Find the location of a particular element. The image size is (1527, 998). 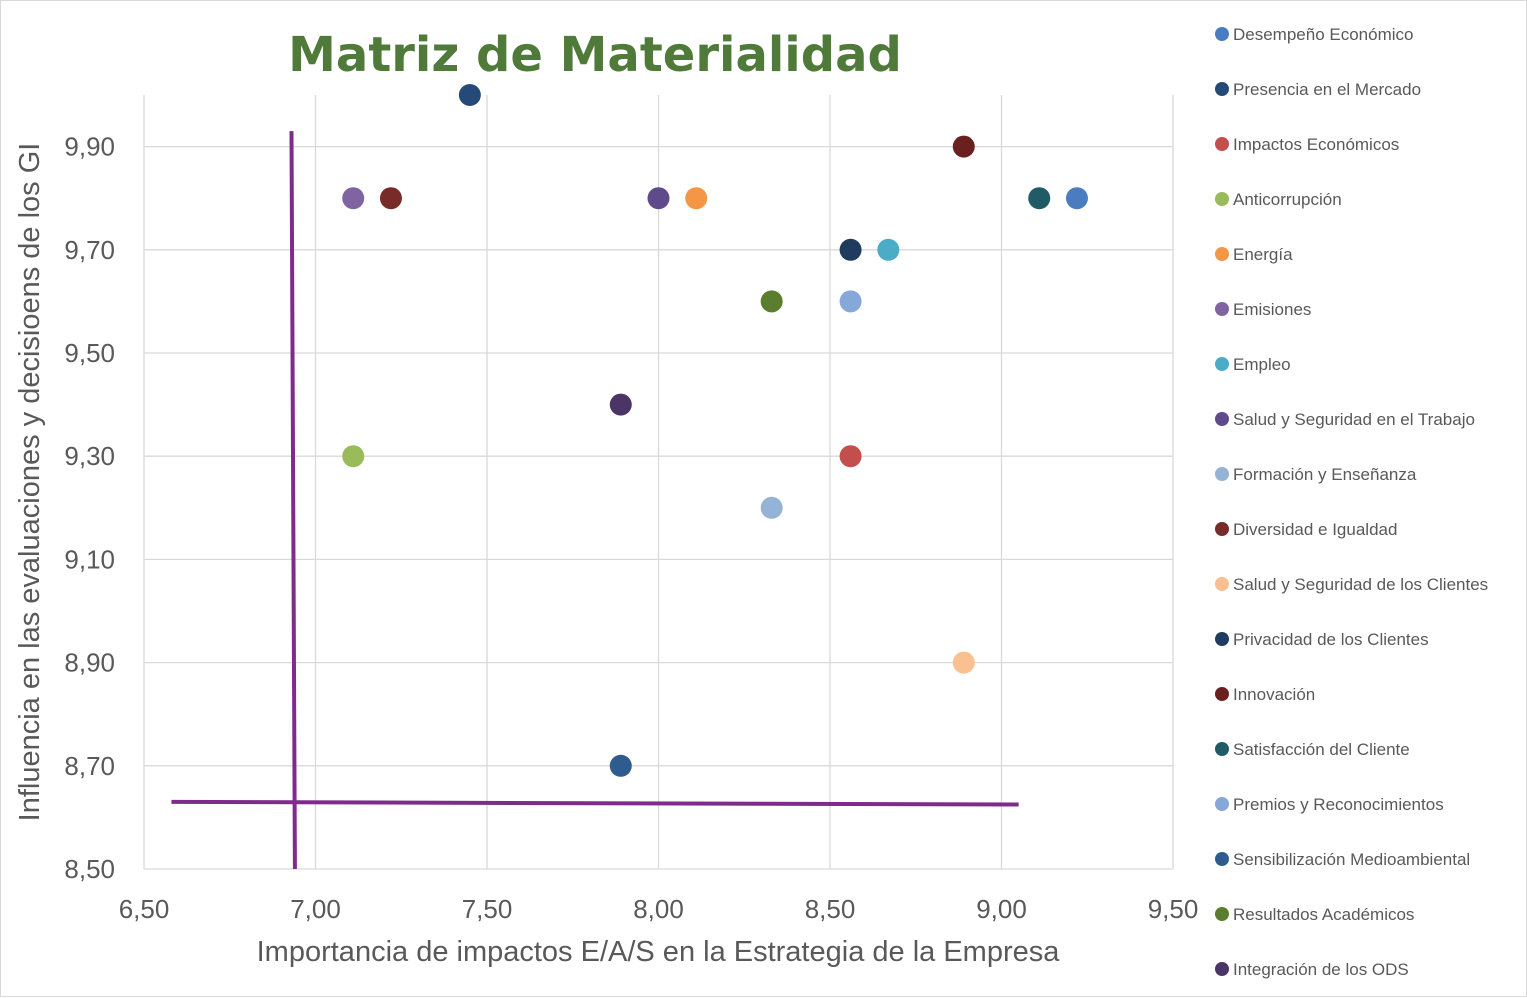

y-tick-label: 8,50 is located at coordinates (89, 869).